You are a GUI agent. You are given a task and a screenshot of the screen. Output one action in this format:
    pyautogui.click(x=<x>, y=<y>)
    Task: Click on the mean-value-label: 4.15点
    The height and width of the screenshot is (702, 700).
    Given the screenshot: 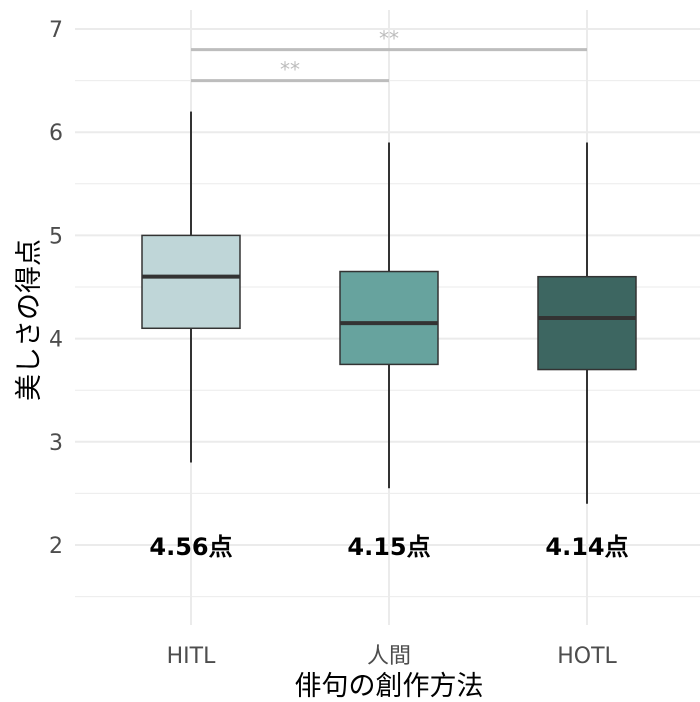 What is the action you would take?
    pyautogui.click(x=388, y=547)
    